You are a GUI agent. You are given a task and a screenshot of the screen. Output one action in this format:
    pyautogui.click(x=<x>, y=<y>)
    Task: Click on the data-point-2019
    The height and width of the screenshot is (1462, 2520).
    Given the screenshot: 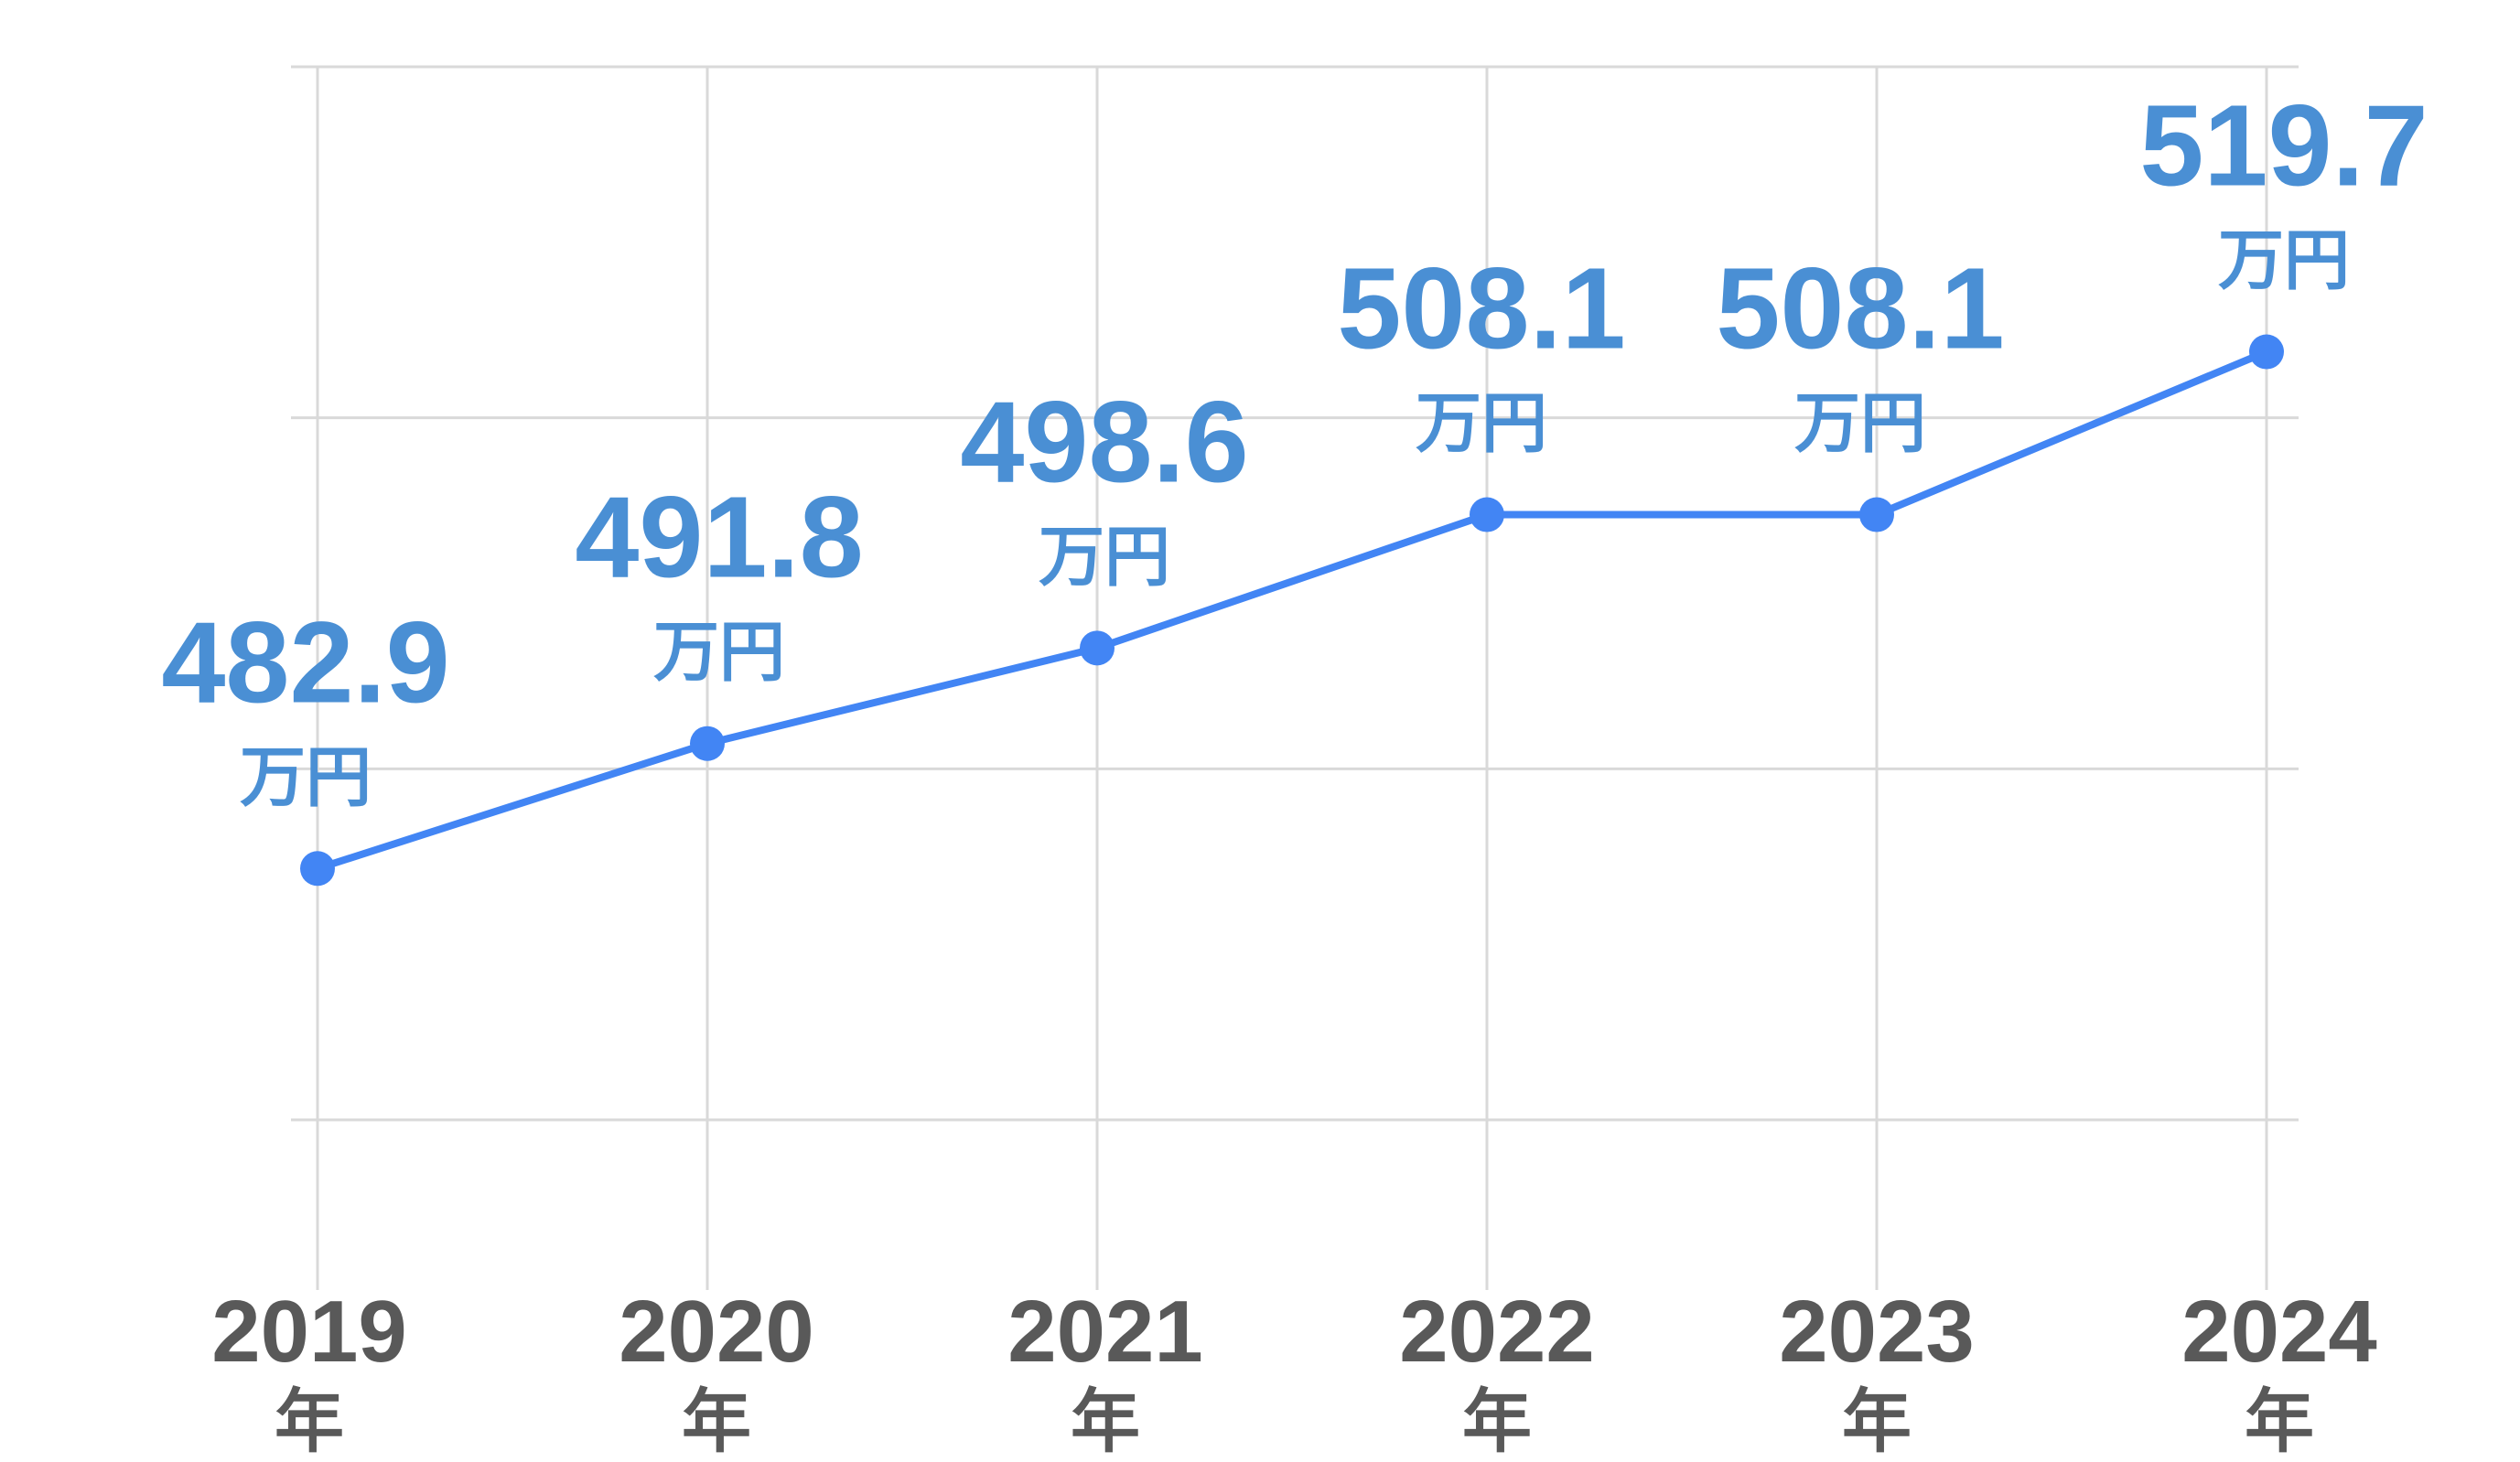 What is the action you would take?
    pyautogui.click(x=317, y=869)
    